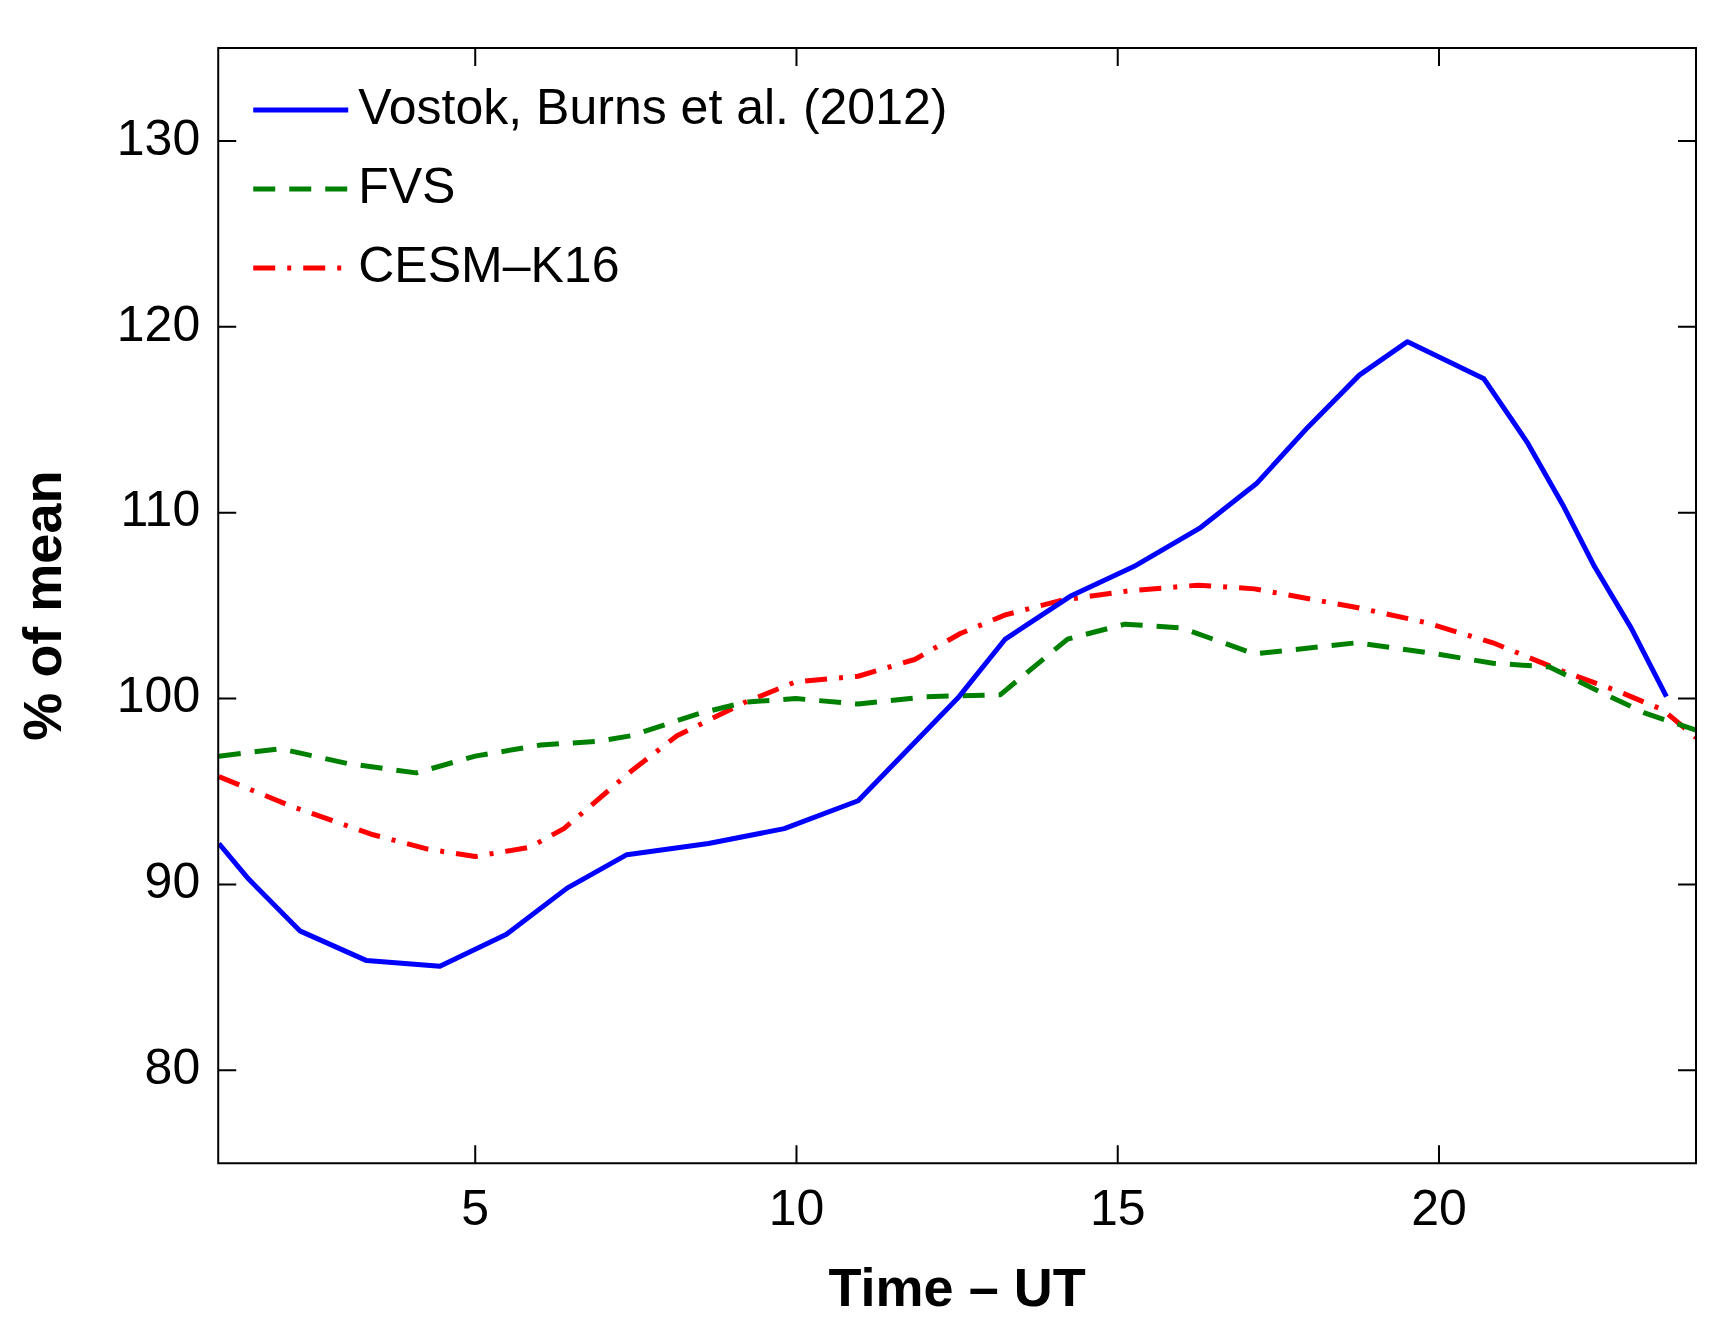 The height and width of the screenshot is (1338, 1726). What do you see at coordinates (489, 264) in the screenshot?
I see `legend-label: CESM–K16` at bounding box center [489, 264].